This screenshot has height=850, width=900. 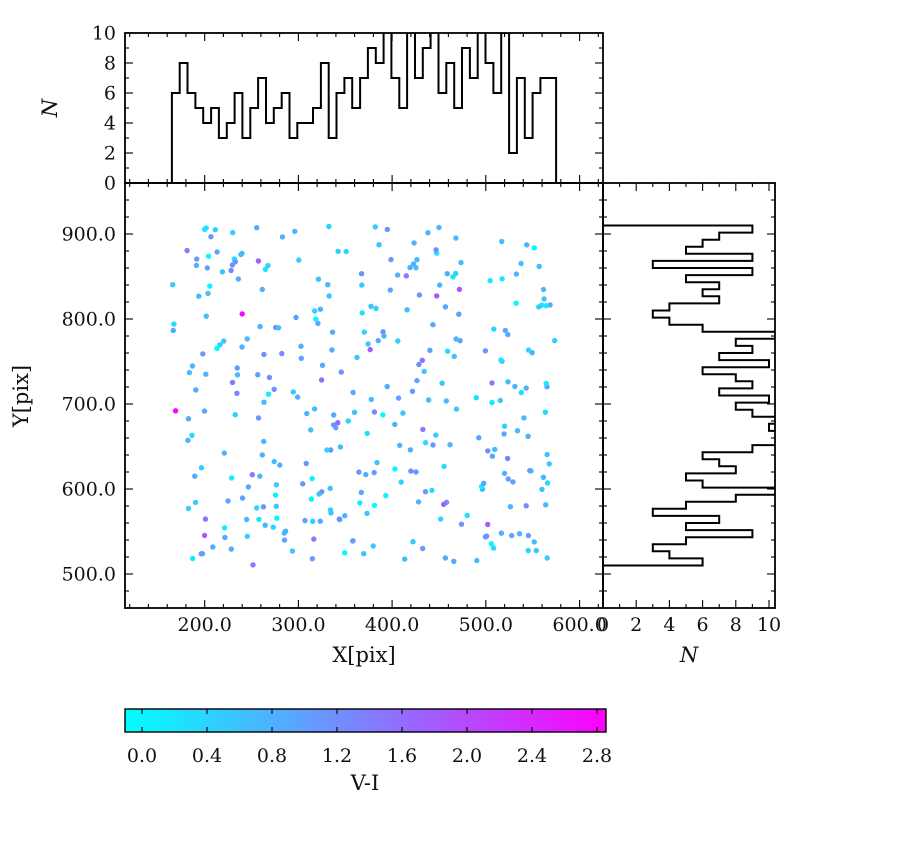 What do you see at coordinates (89, 575) in the screenshot?
I see `tick-label: 500.0` at bounding box center [89, 575].